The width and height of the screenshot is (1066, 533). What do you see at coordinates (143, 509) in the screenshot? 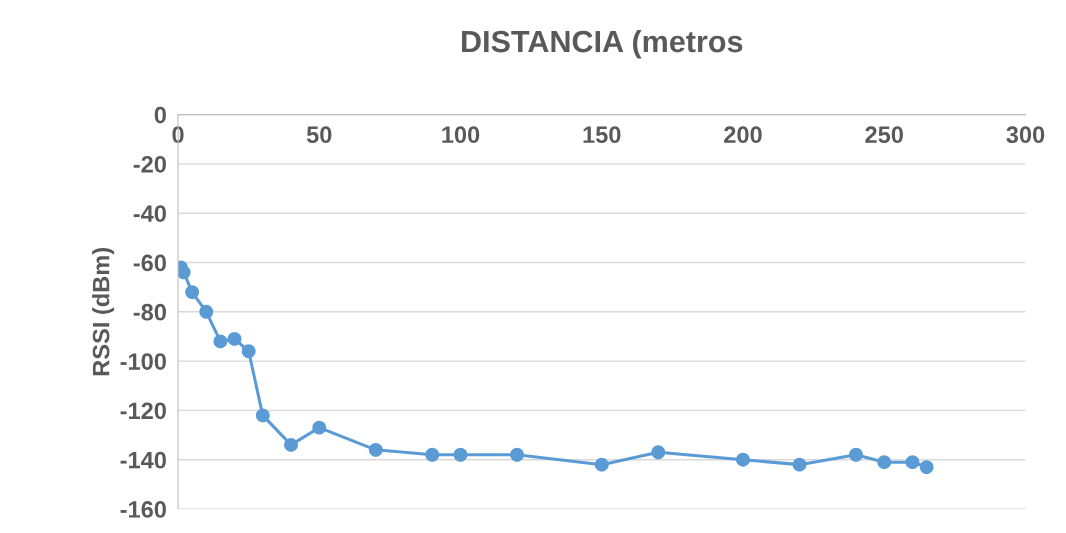
I see `y-tick-label: -160` at bounding box center [143, 509].